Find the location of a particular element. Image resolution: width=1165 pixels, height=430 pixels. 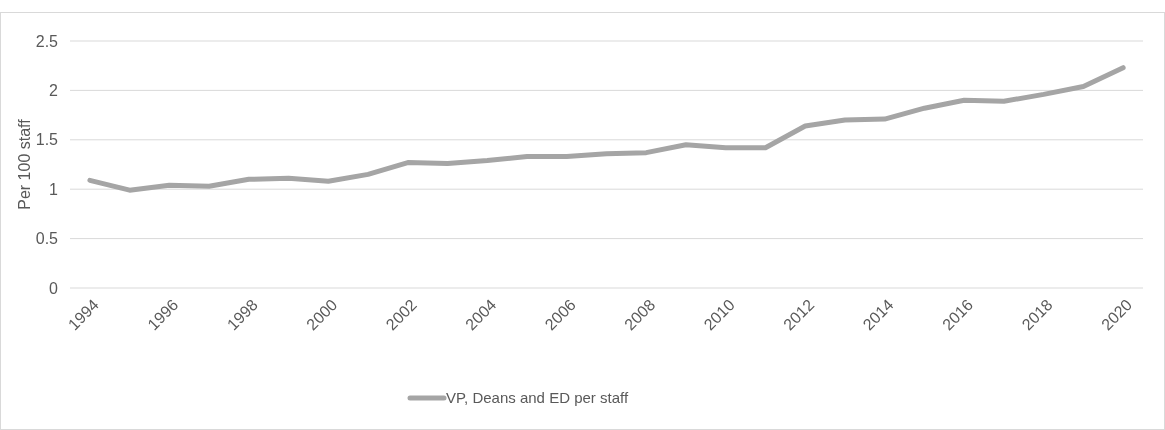

y-tick-label: 0 is located at coordinates (54, 288).